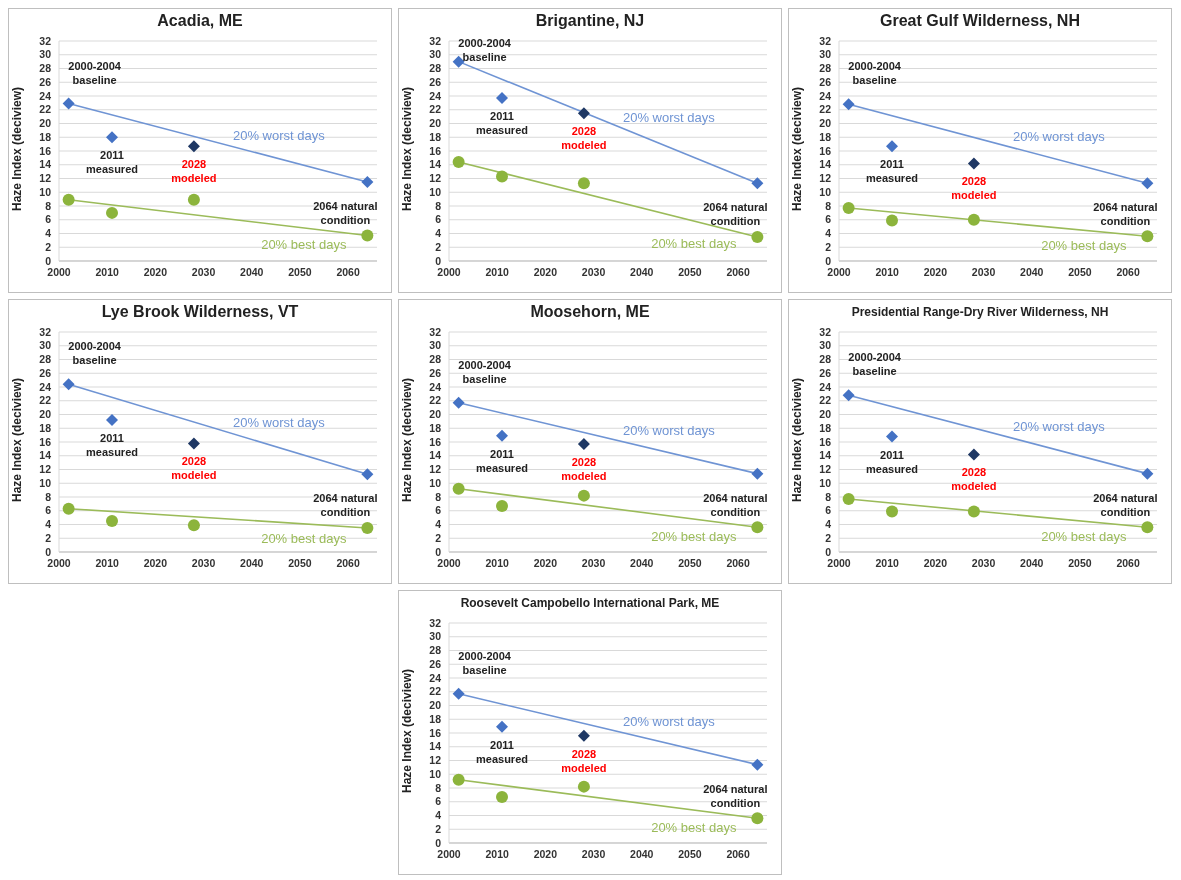 Image resolution: width=1181 pixels, height=880 pixels. What do you see at coordinates (438, 524) in the screenshot?
I see `y-tick-label: 4` at bounding box center [438, 524].